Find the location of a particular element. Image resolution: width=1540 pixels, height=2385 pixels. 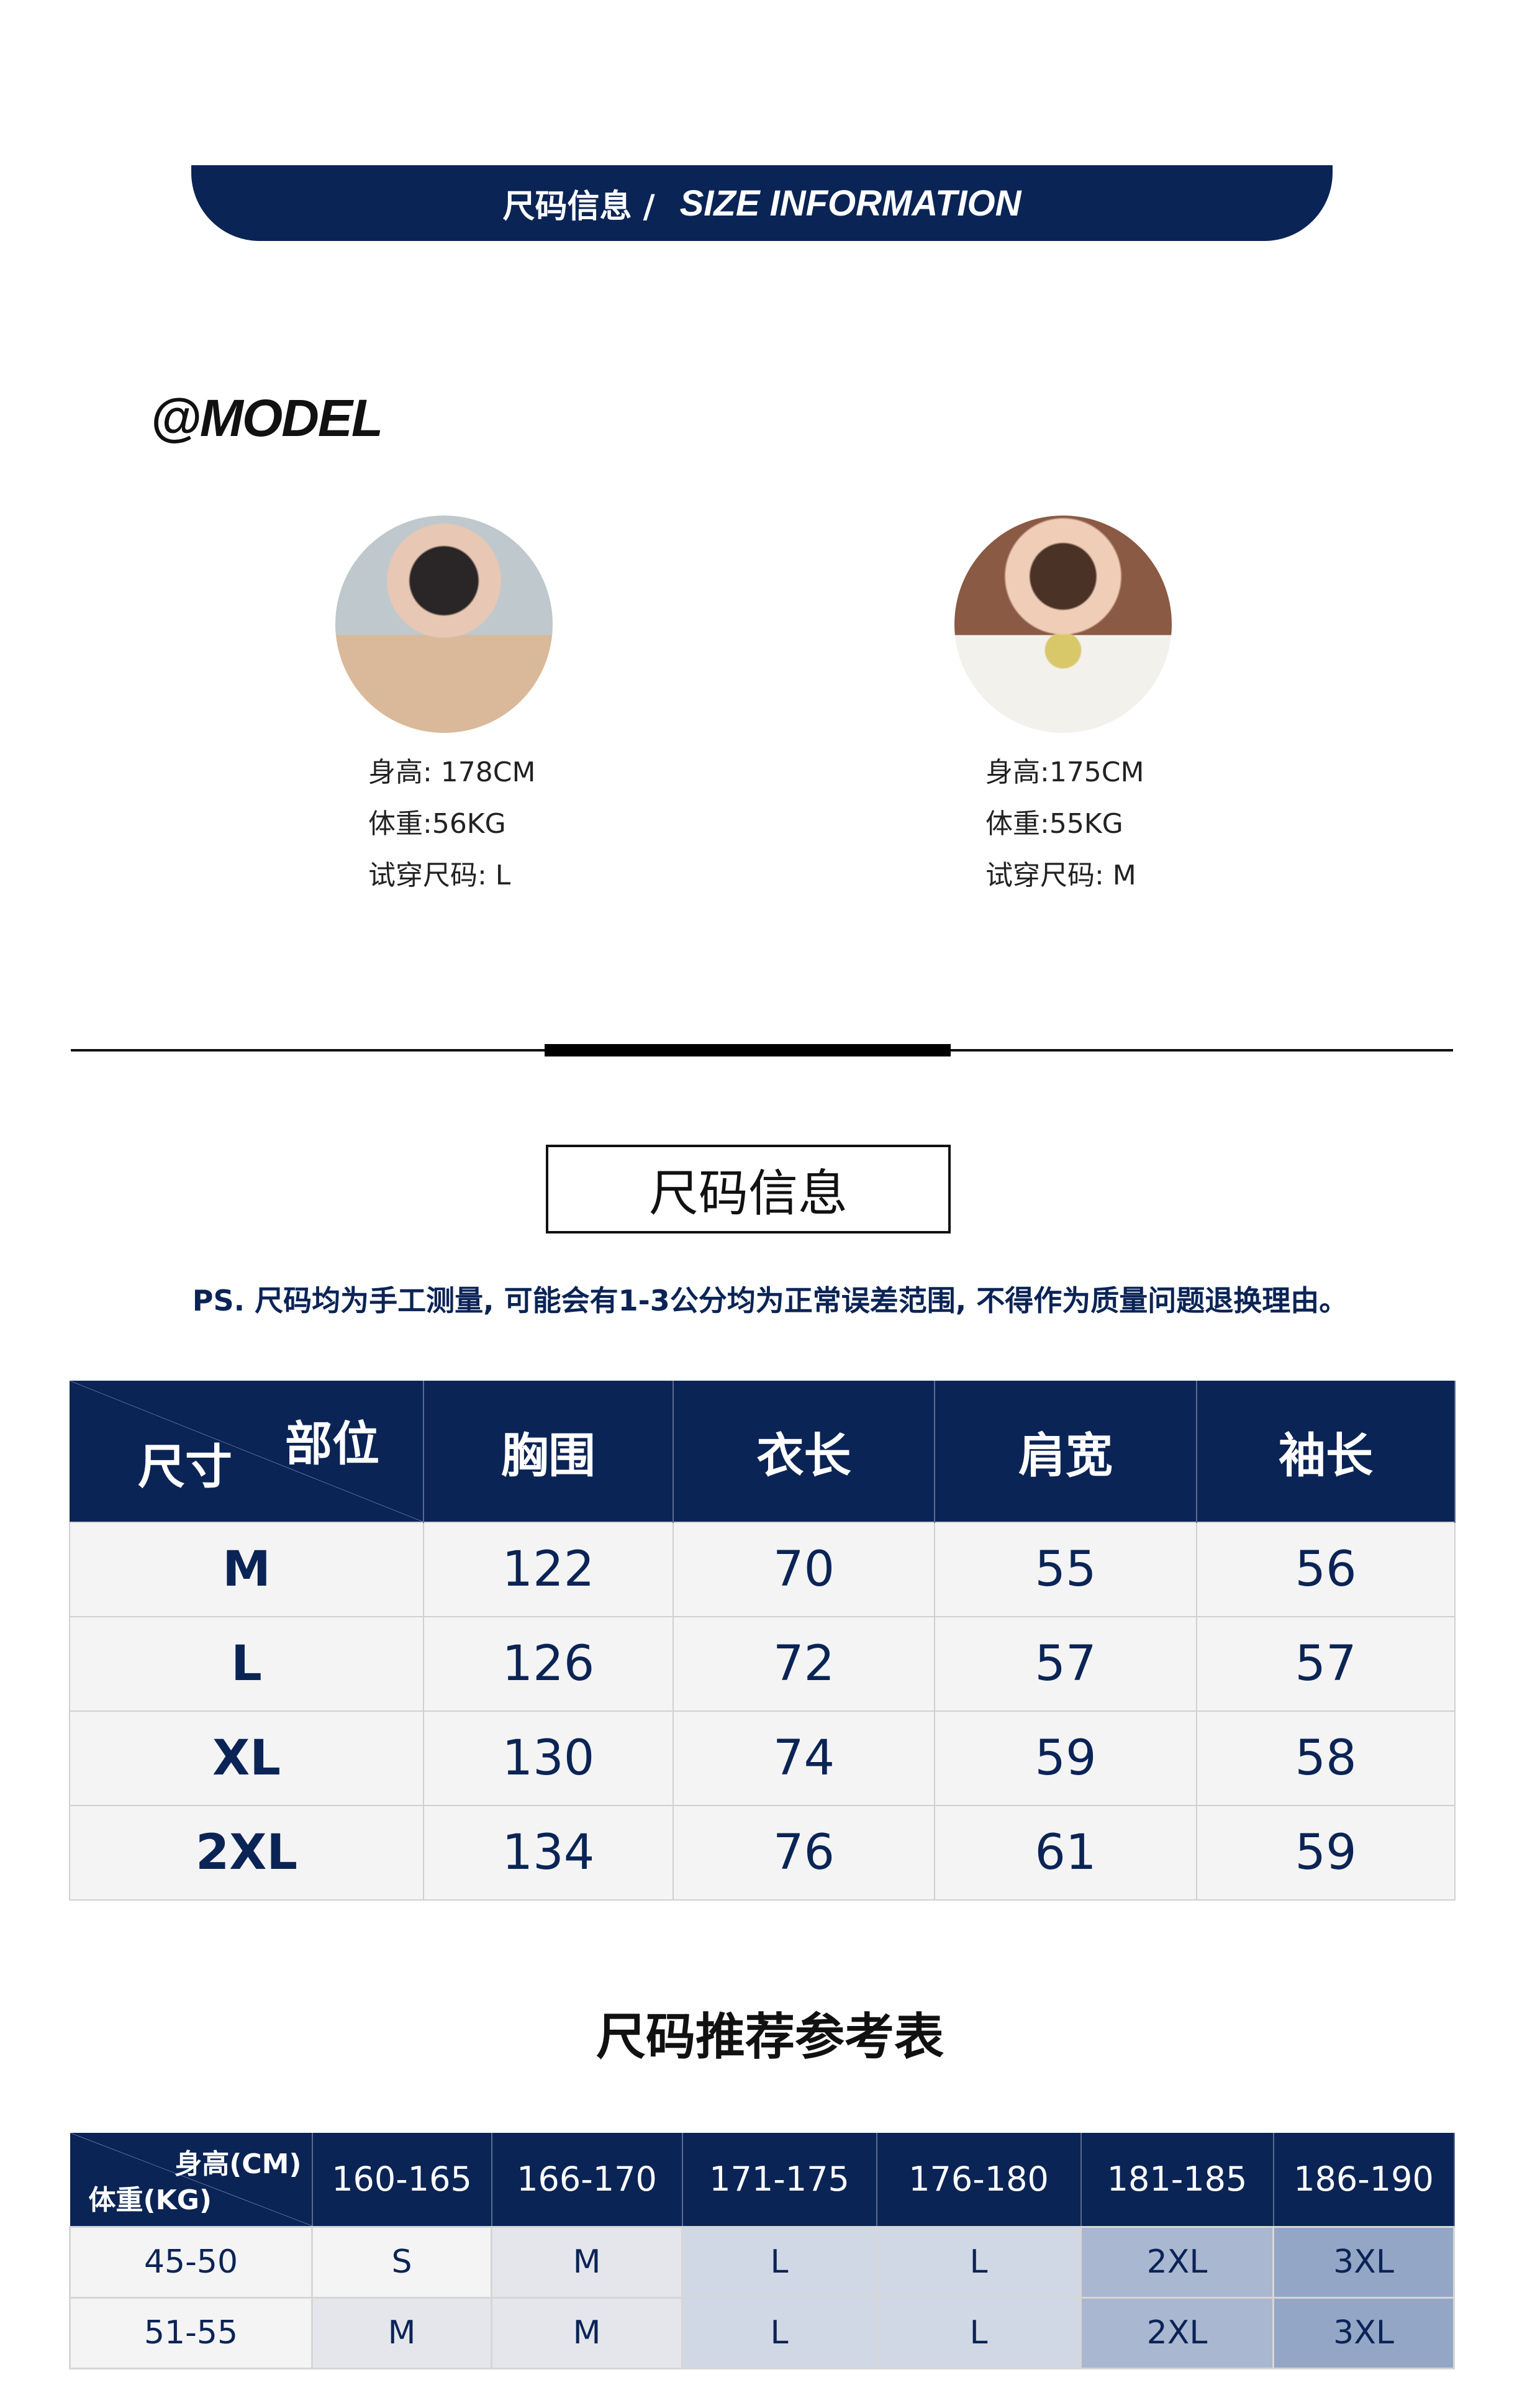

model-info: 身高:175CM 体重:55KG 试穿尺码: M is located at coordinates (1064, 824).